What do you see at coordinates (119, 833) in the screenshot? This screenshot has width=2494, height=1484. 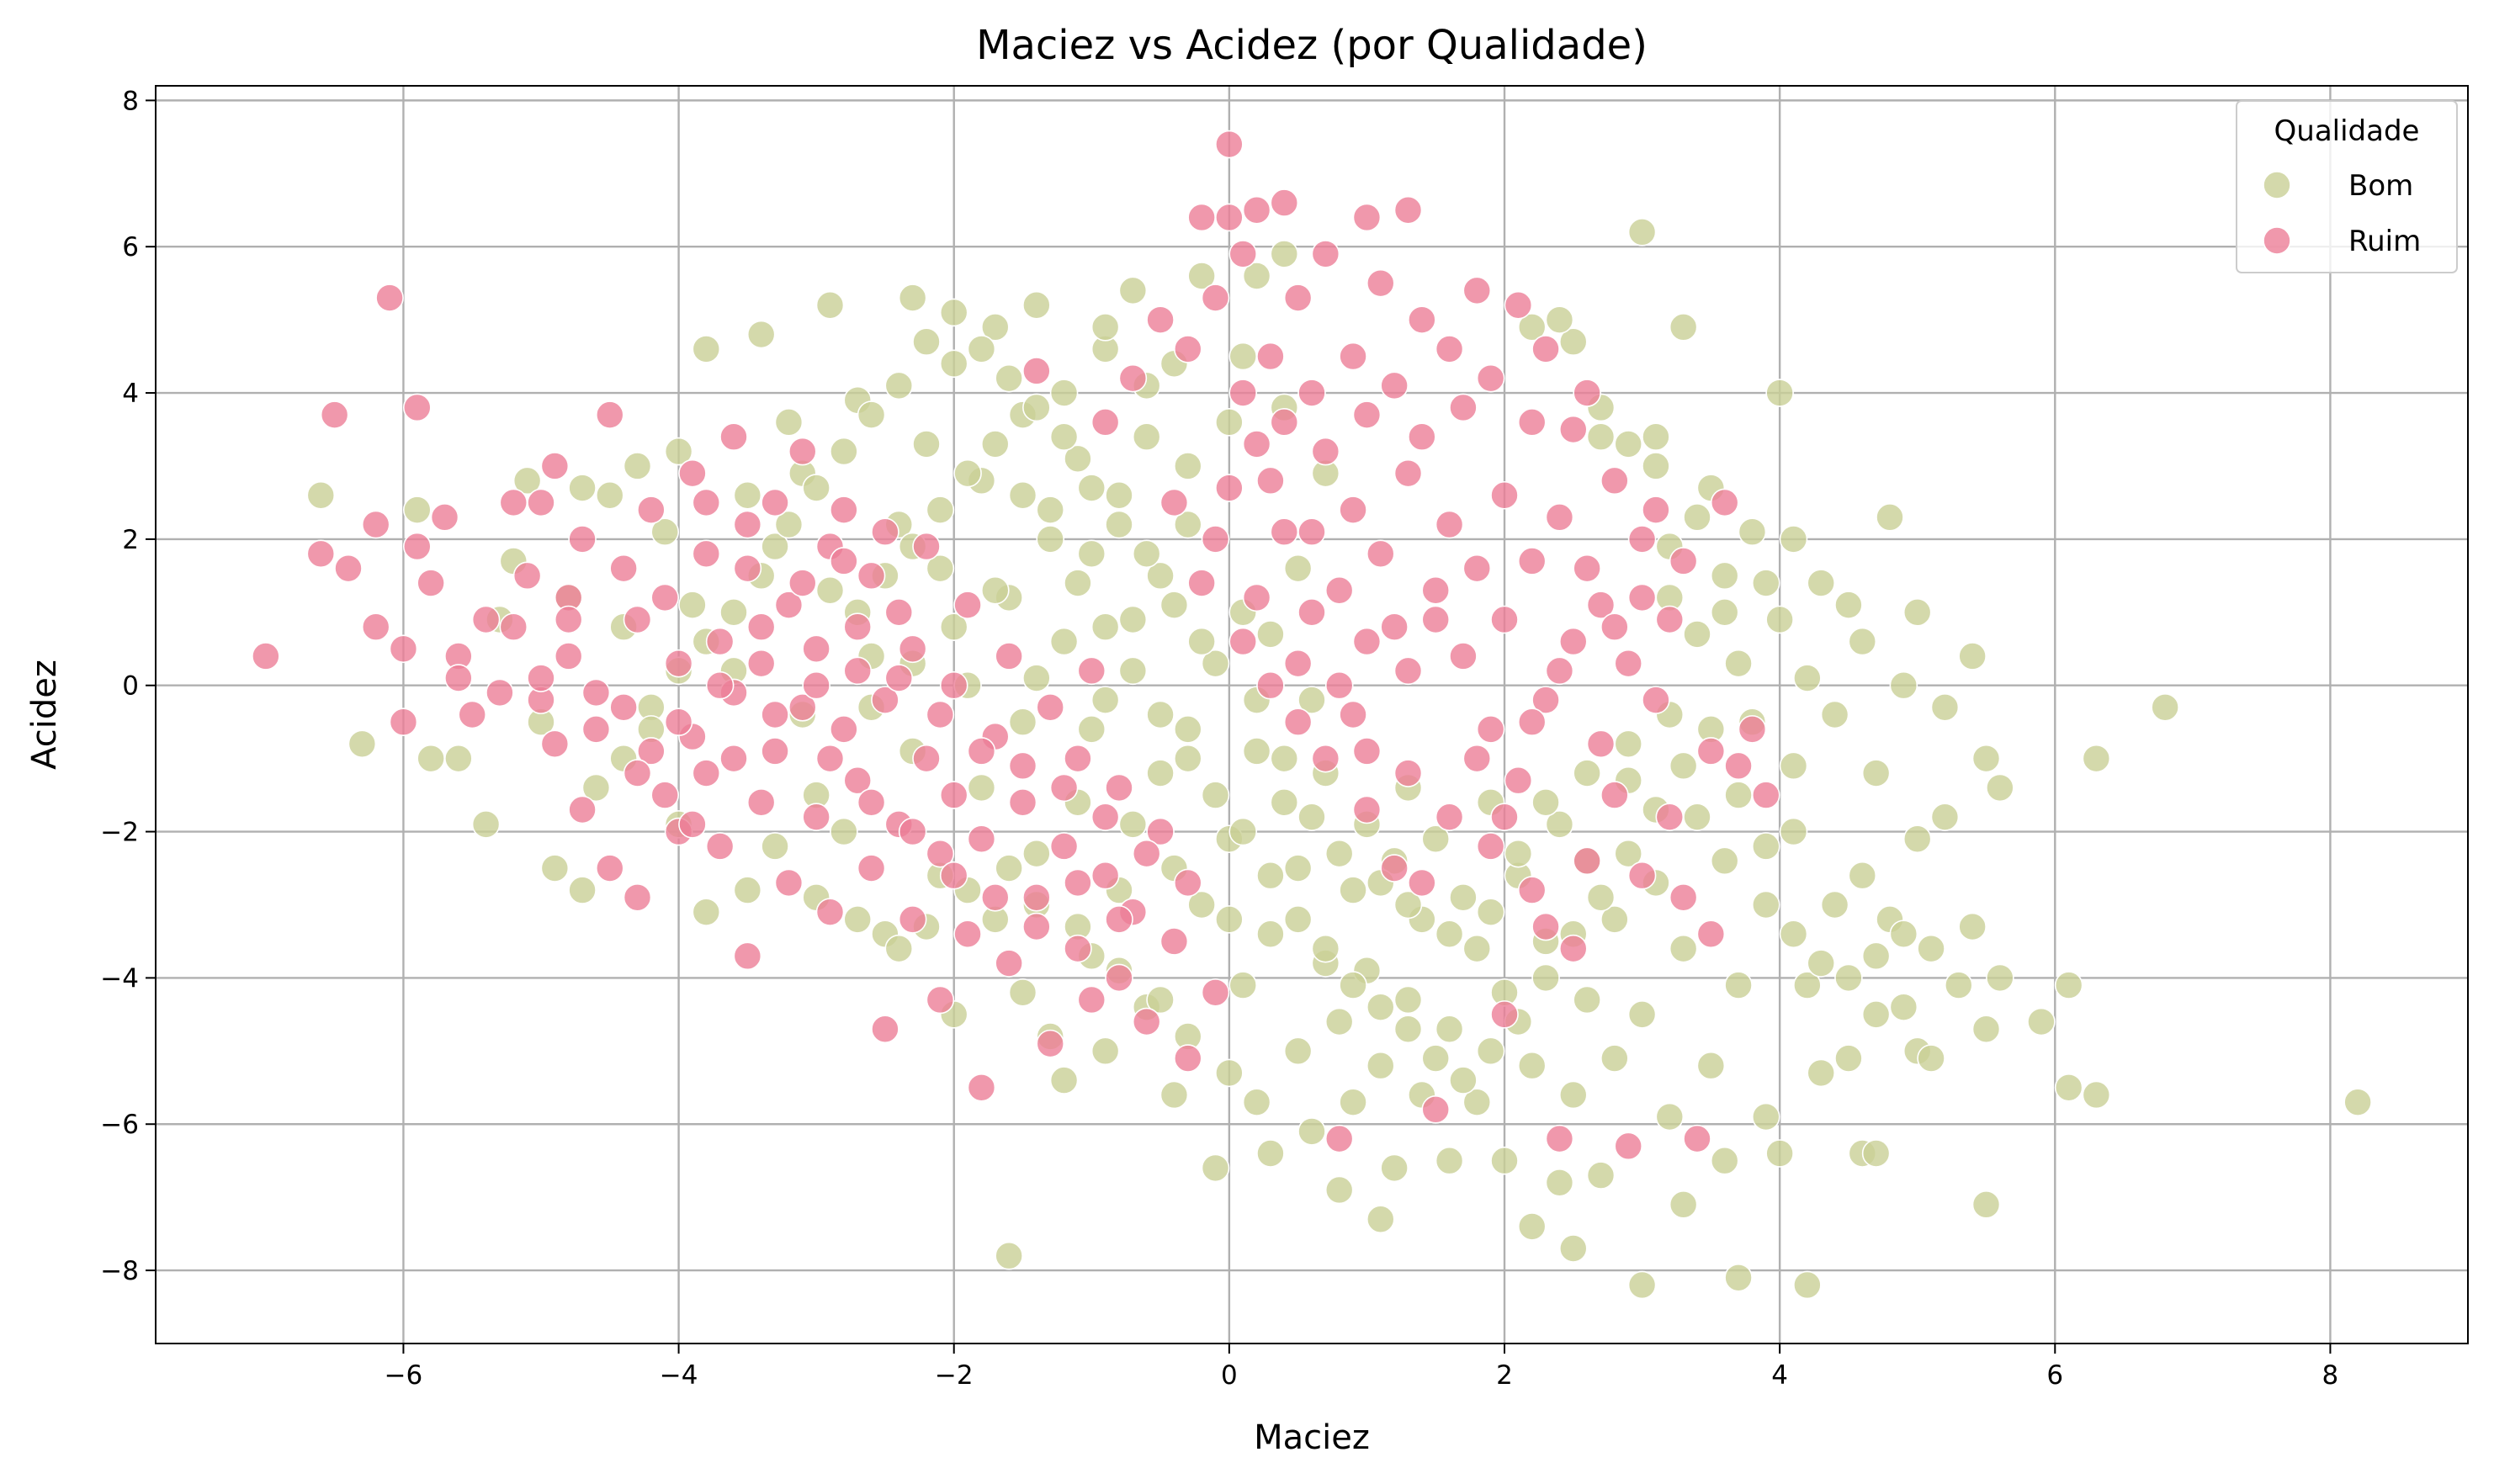 I see `y-tick-label: −2` at bounding box center [119, 833].